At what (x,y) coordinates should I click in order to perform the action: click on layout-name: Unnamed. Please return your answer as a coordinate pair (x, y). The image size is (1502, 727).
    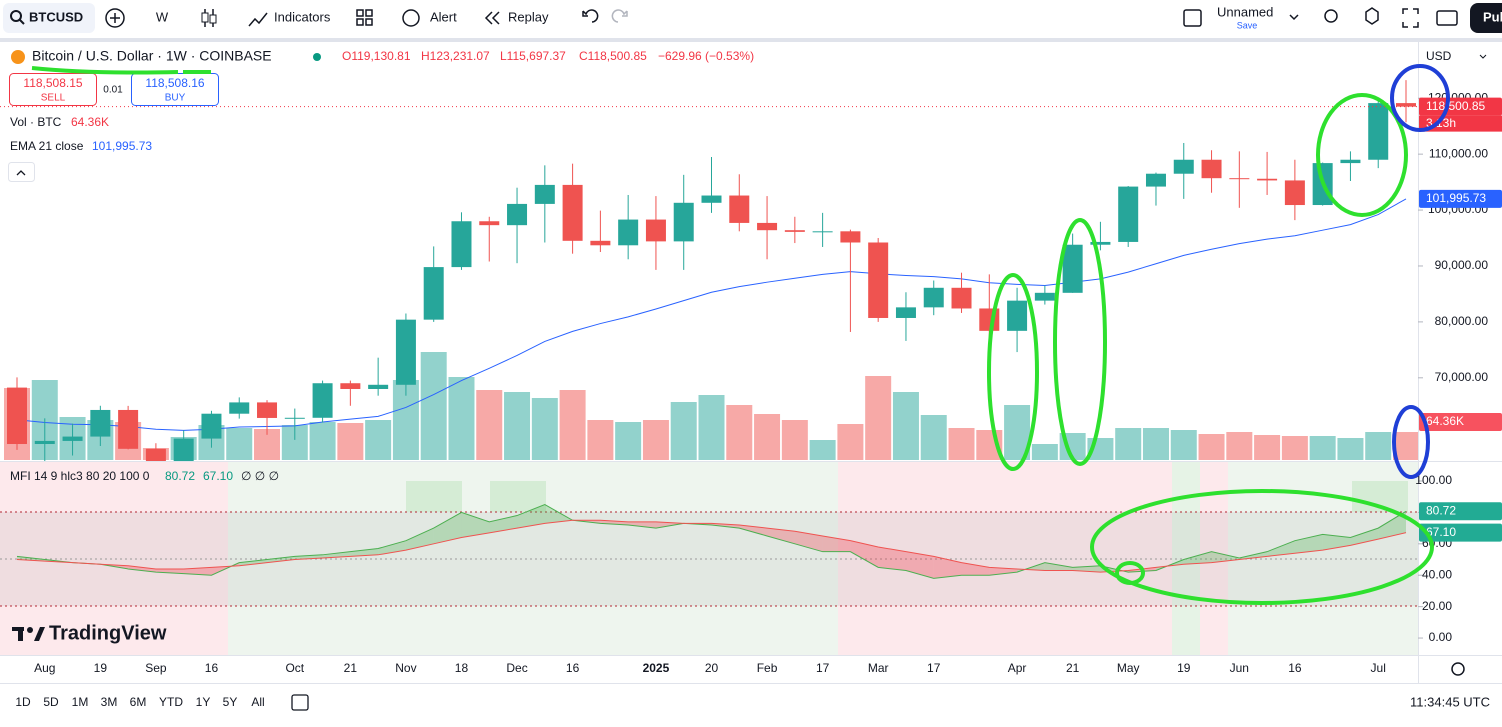
    Looking at the image, I should click on (1245, 11).